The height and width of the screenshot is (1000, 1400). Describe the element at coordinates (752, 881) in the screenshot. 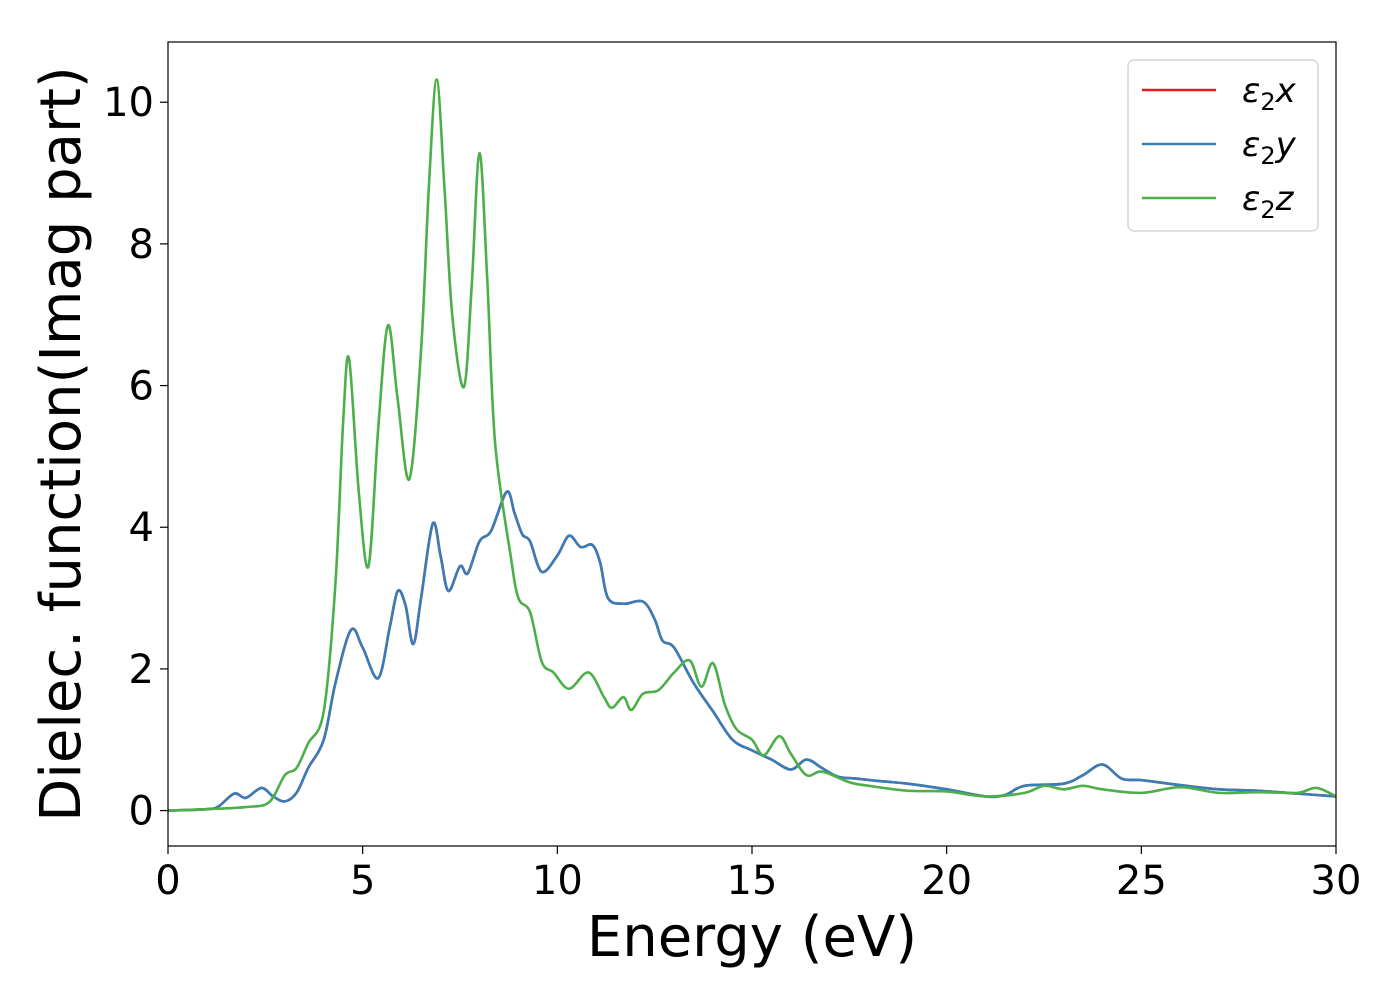

I see `x-tick-label: 15` at that location.